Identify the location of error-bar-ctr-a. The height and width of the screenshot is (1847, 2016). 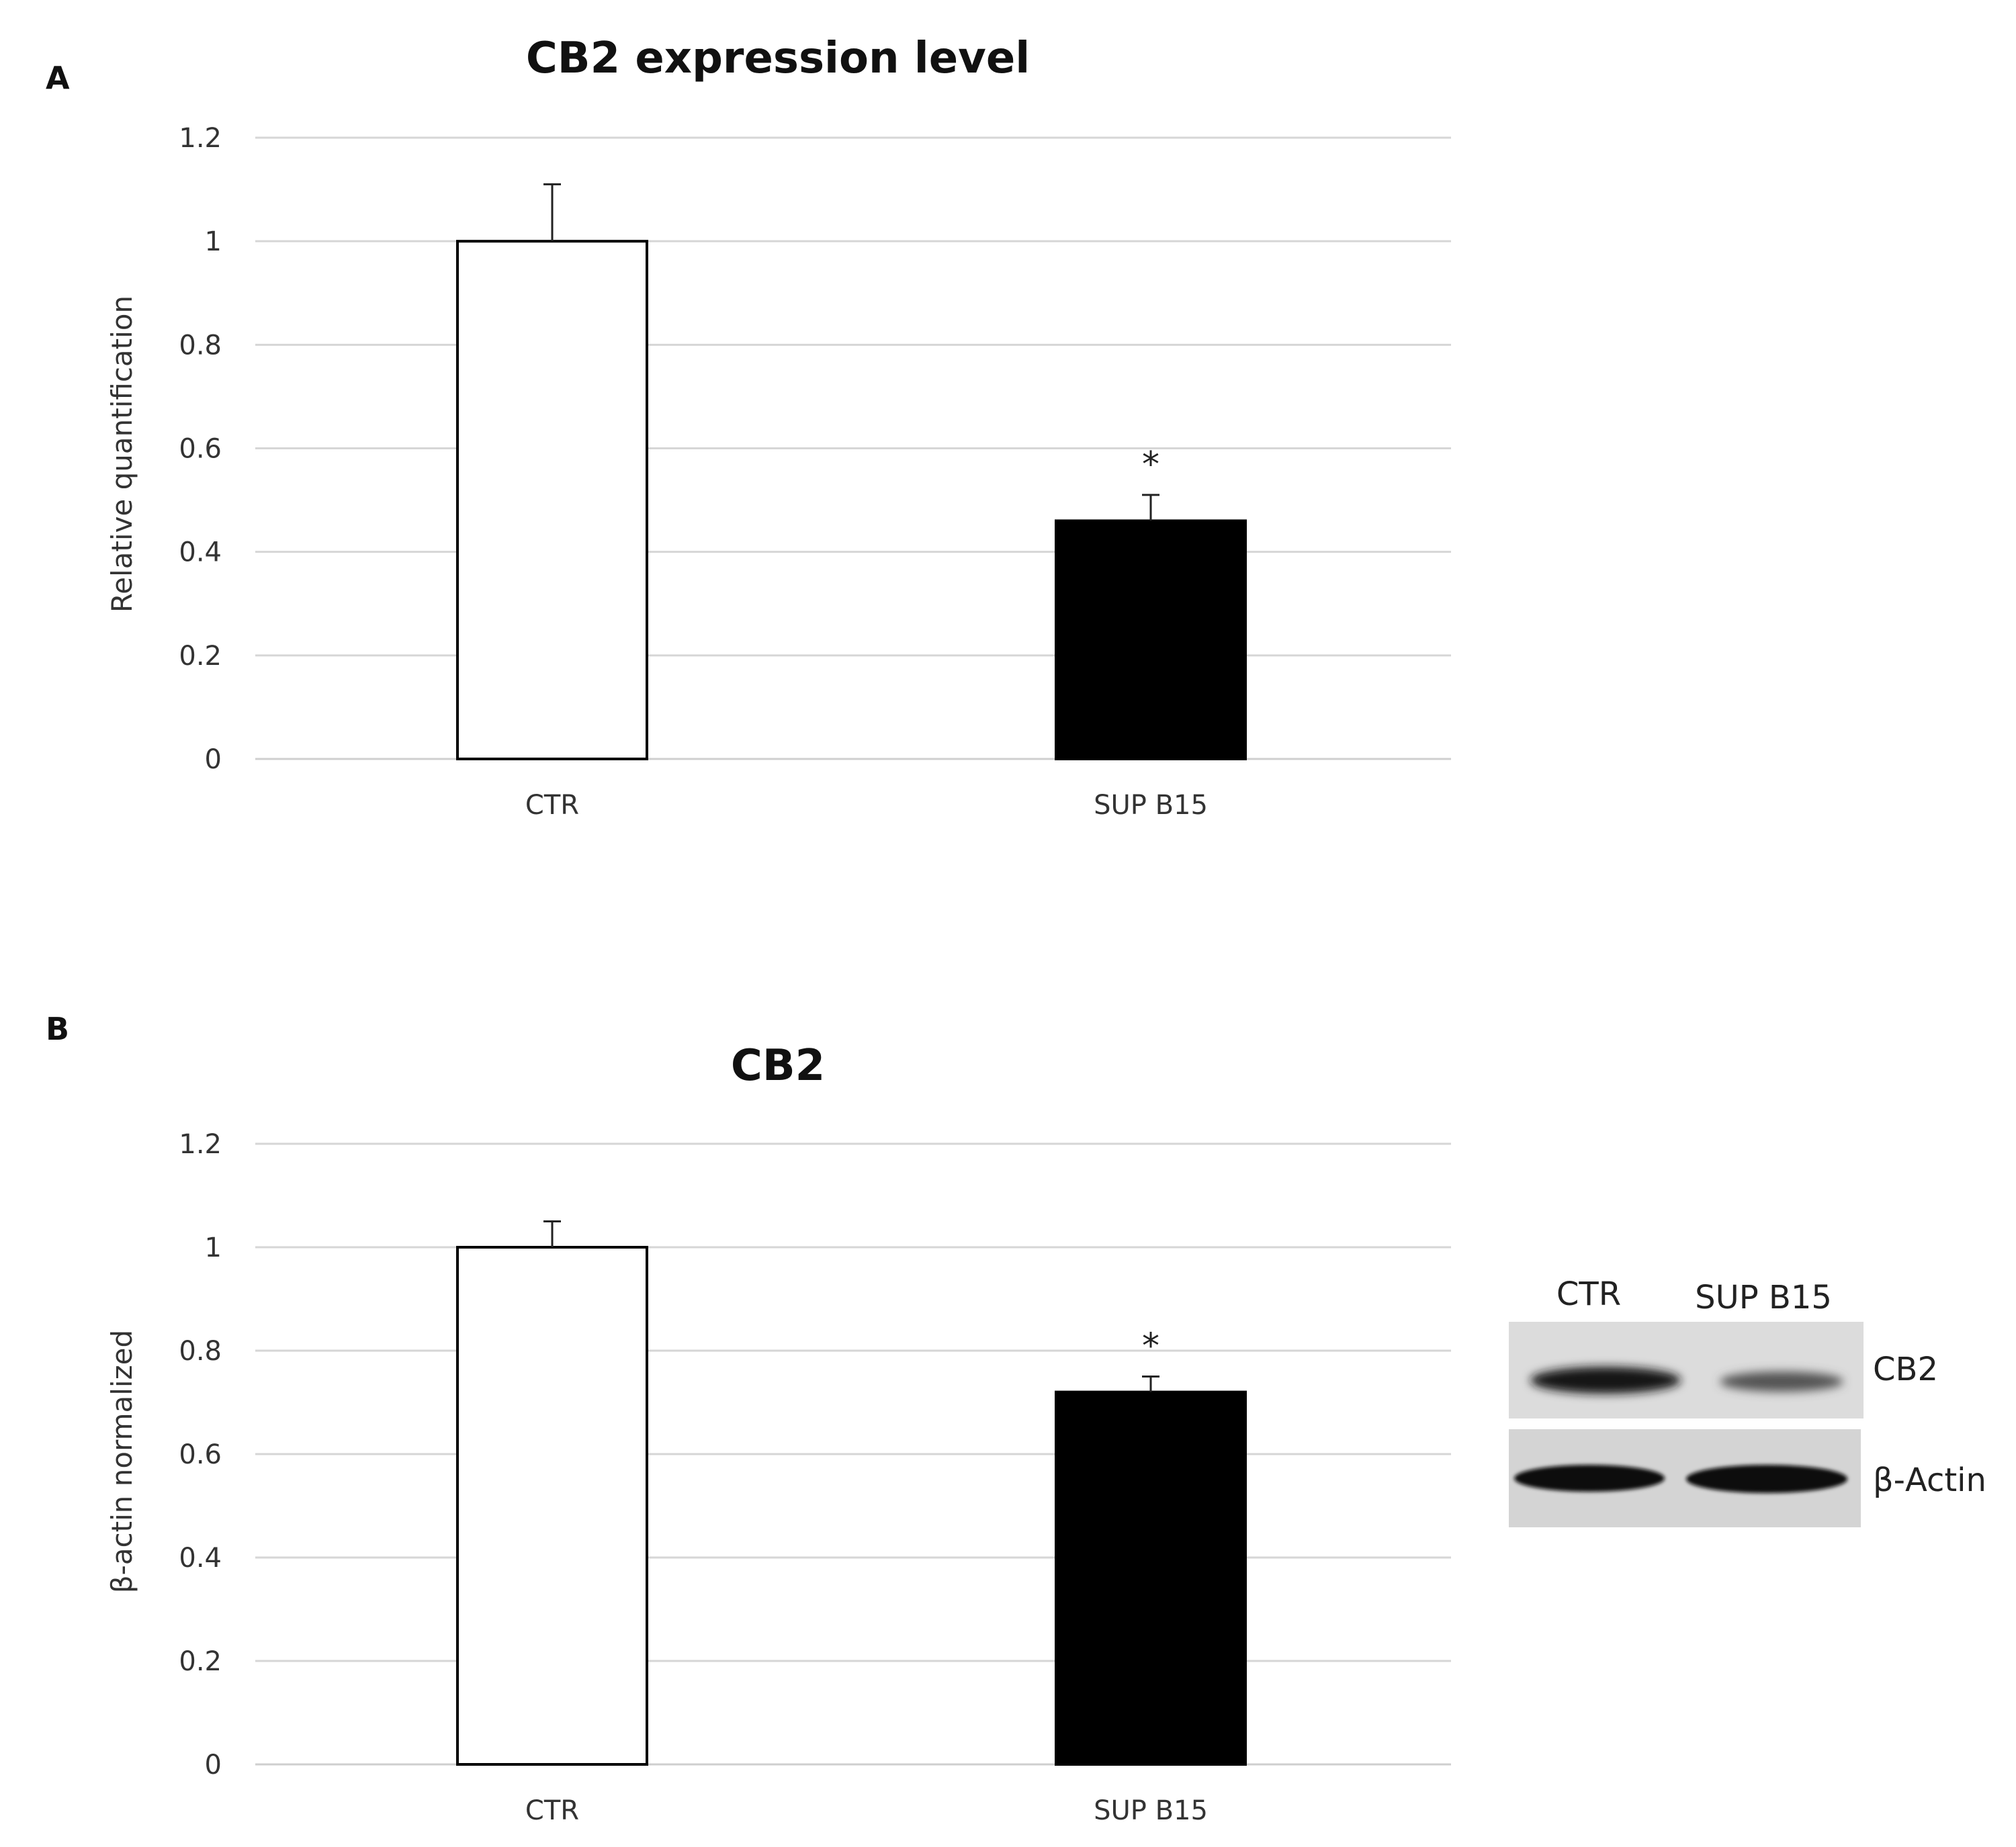
(552, 212).